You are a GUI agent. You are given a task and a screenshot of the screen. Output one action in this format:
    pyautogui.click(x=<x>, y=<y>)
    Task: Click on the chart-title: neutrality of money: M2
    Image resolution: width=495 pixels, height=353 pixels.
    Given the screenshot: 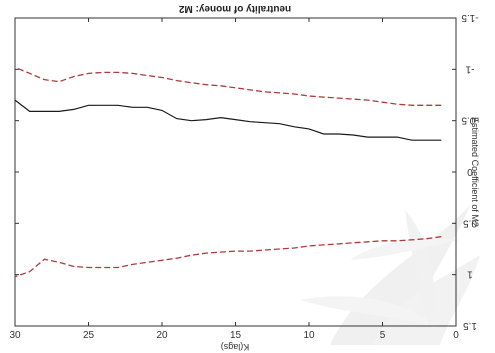 What is the action you would take?
    pyautogui.click(x=234, y=8)
    